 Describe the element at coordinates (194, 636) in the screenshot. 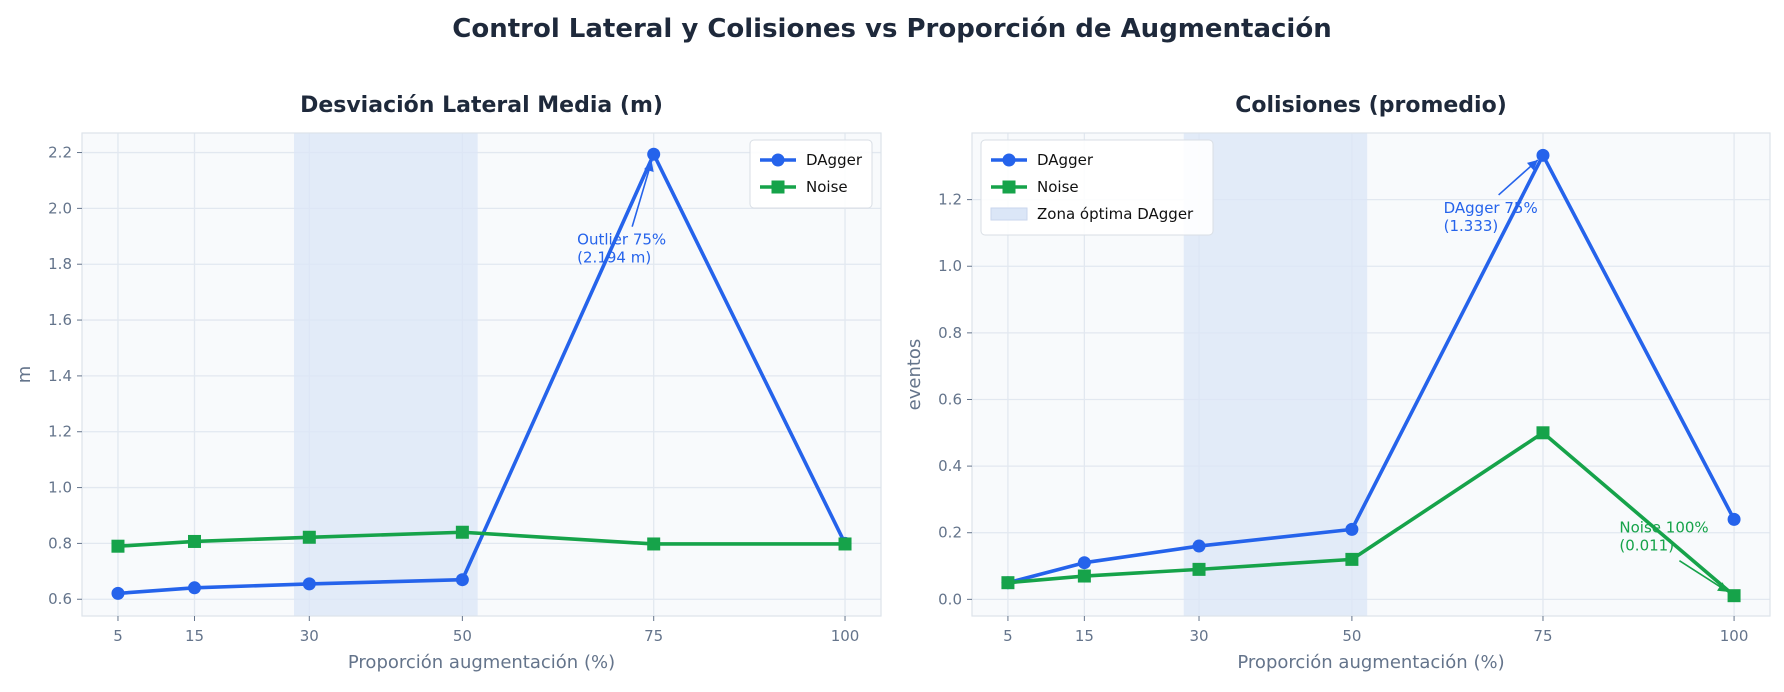

I see `chart1-xtick-label-1: 15` at that location.